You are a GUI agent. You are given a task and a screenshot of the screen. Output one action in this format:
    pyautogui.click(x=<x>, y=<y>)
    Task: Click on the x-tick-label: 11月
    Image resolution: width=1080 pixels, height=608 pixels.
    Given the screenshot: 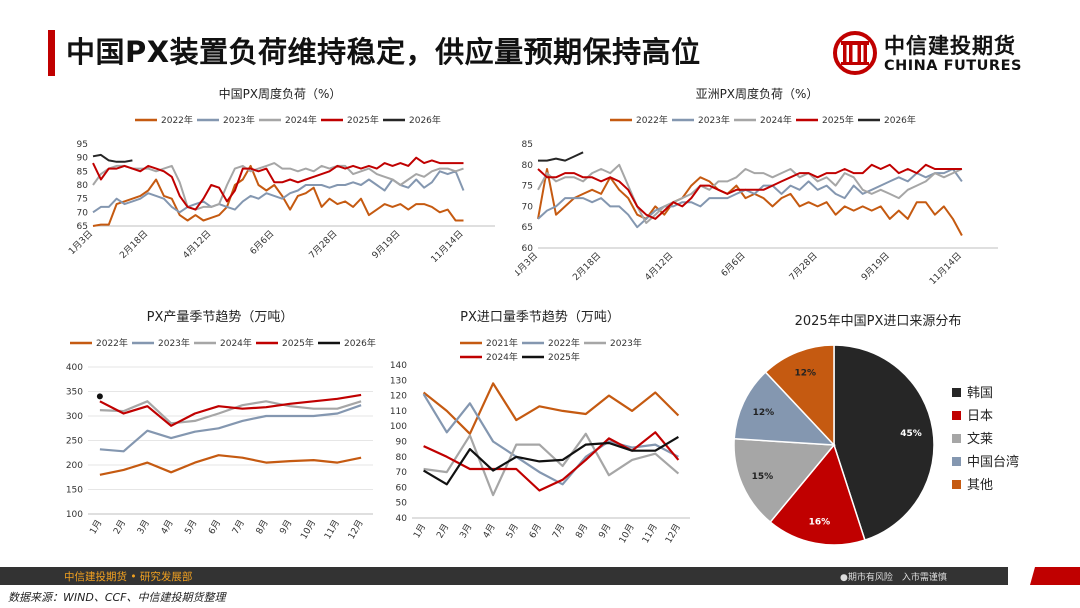 What is the action you would take?
    pyautogui.click(x=650, y=533)
    